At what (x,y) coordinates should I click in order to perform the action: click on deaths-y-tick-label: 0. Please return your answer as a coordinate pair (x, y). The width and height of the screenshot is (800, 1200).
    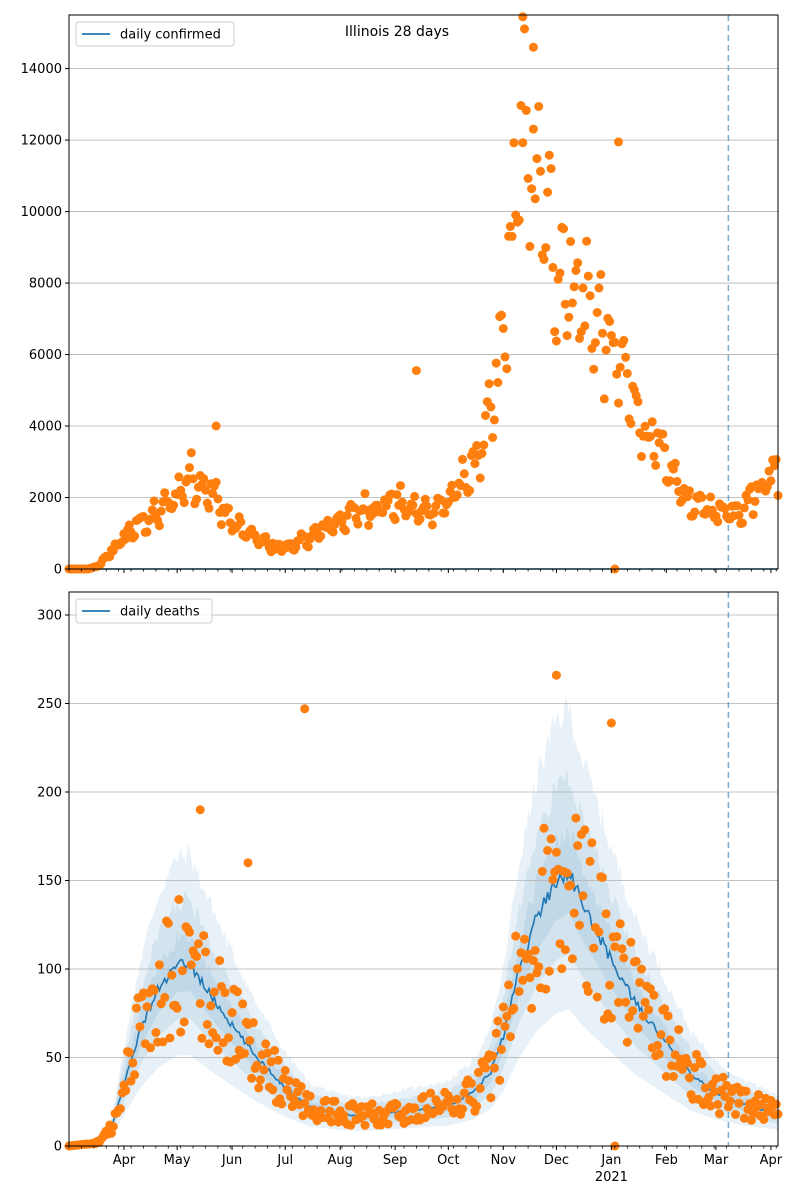
    Looking at the image, I should click on (58, 1147).